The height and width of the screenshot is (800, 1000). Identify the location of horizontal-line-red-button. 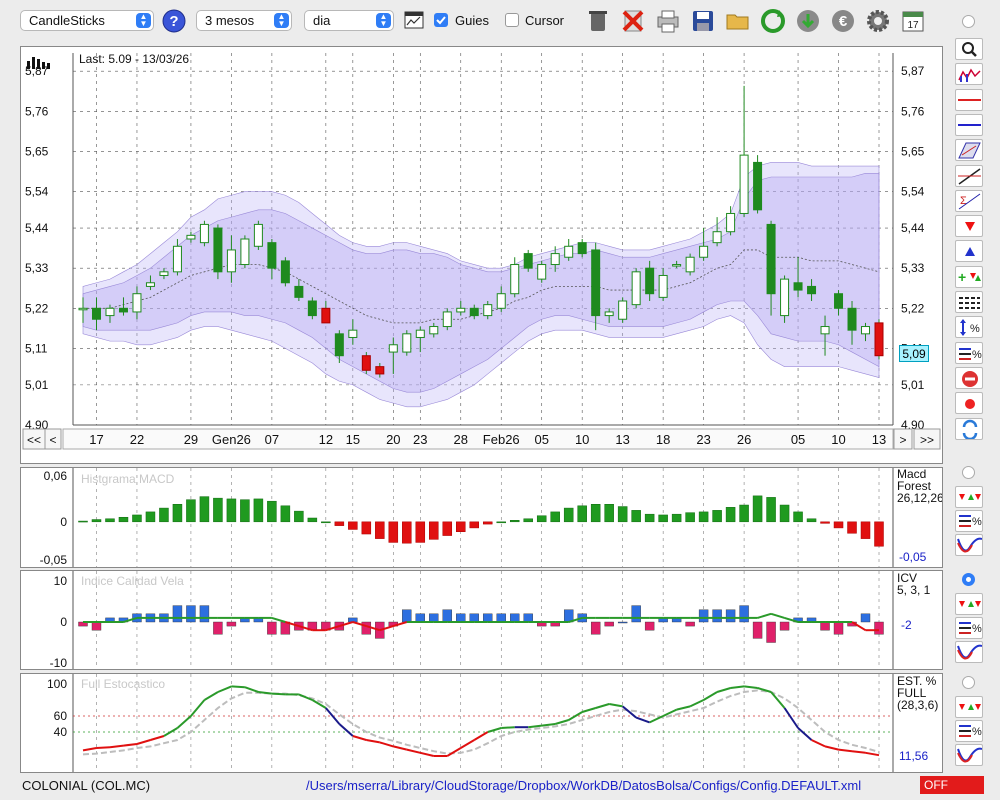
(969, 99).